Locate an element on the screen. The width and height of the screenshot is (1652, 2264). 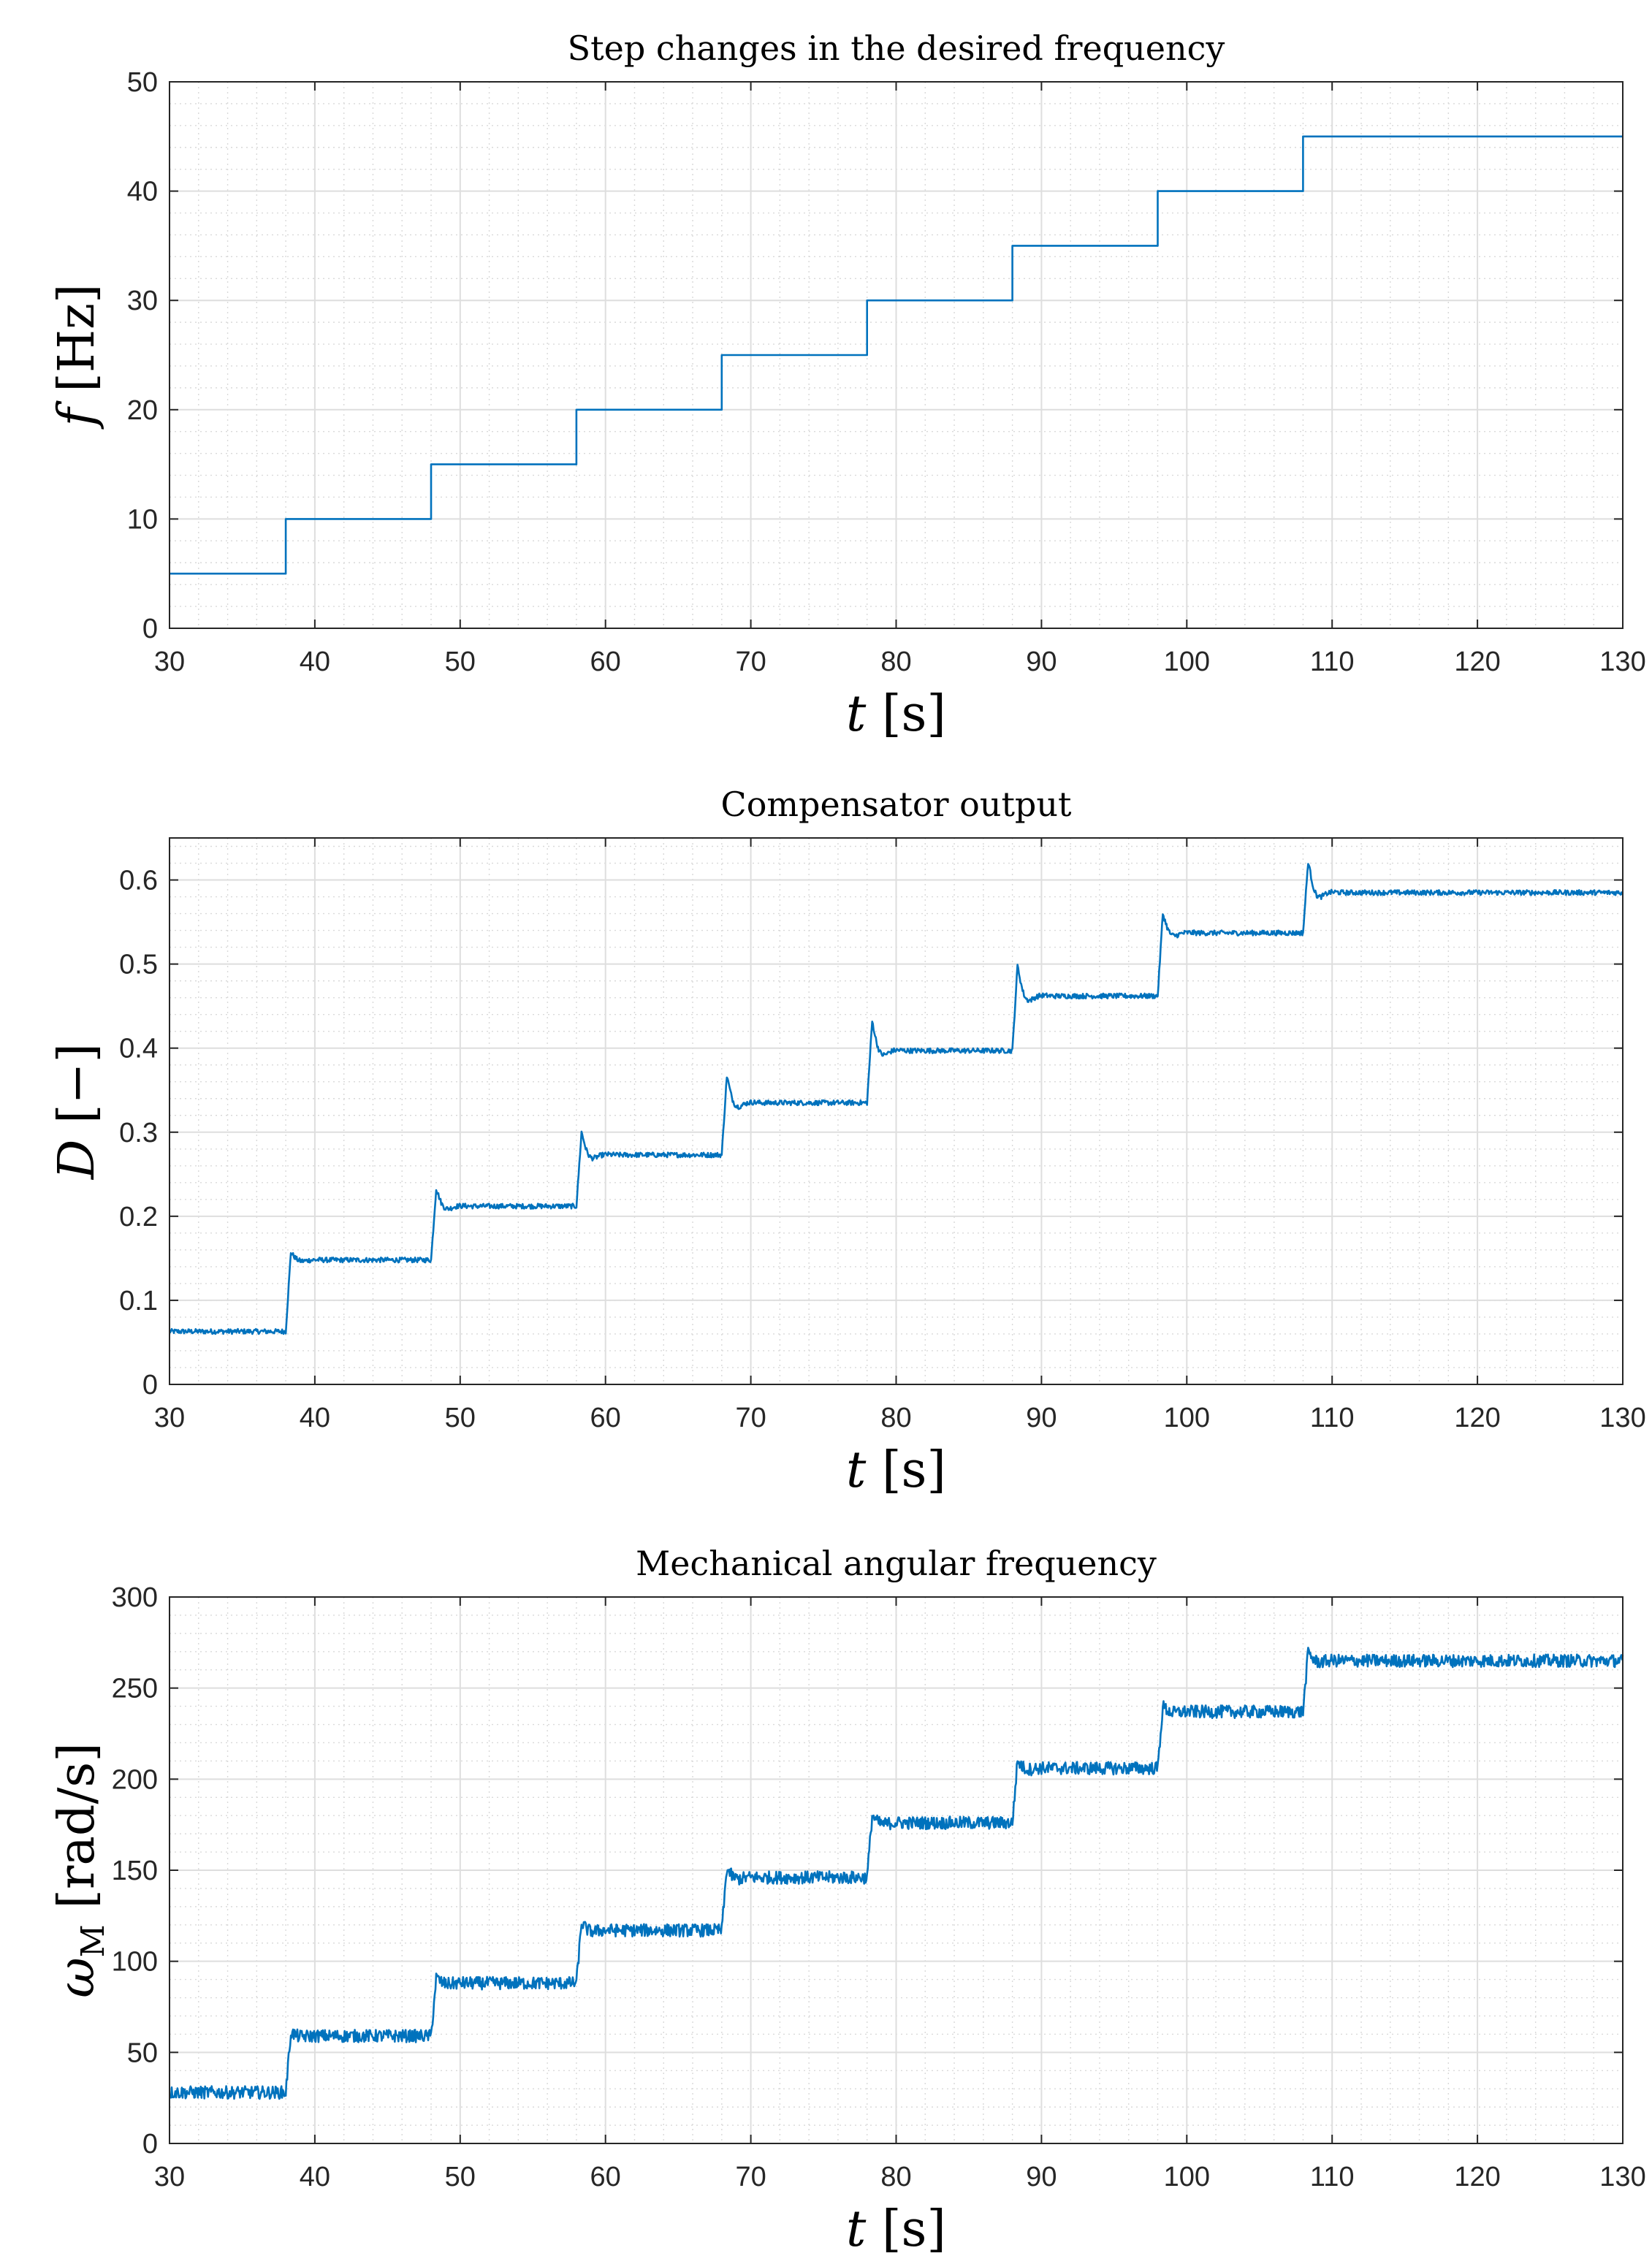
y-axis-label-subscript: M is located at coordinates (93, 1940).